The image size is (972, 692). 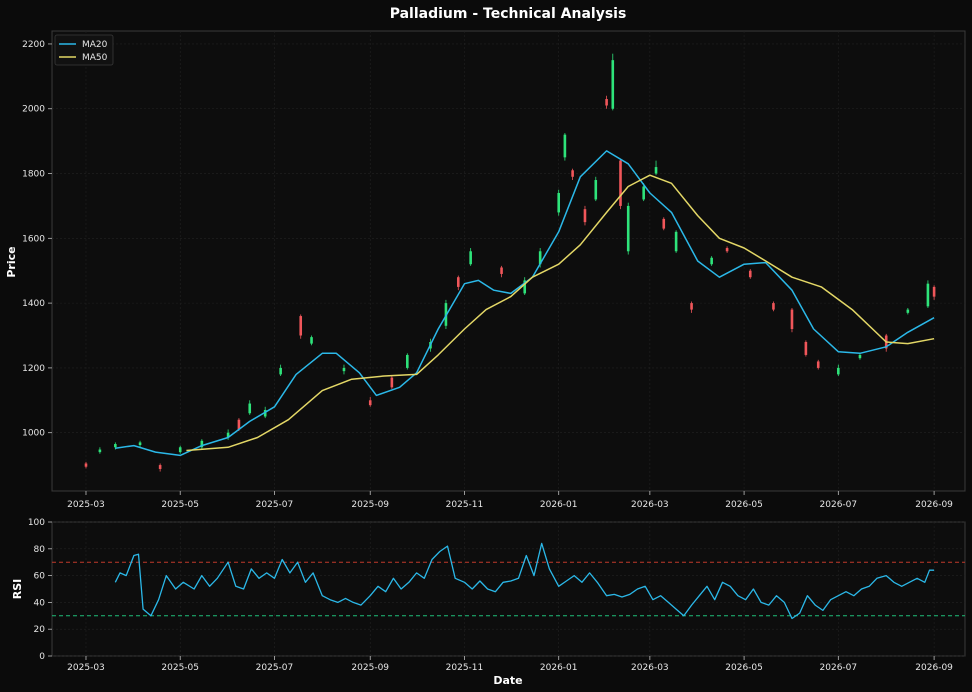 What do you see at coordinates (934, 668) in the screenshot?
I see `rsi-x-tick-label: 2026-09` at bounding box center [934, 668].